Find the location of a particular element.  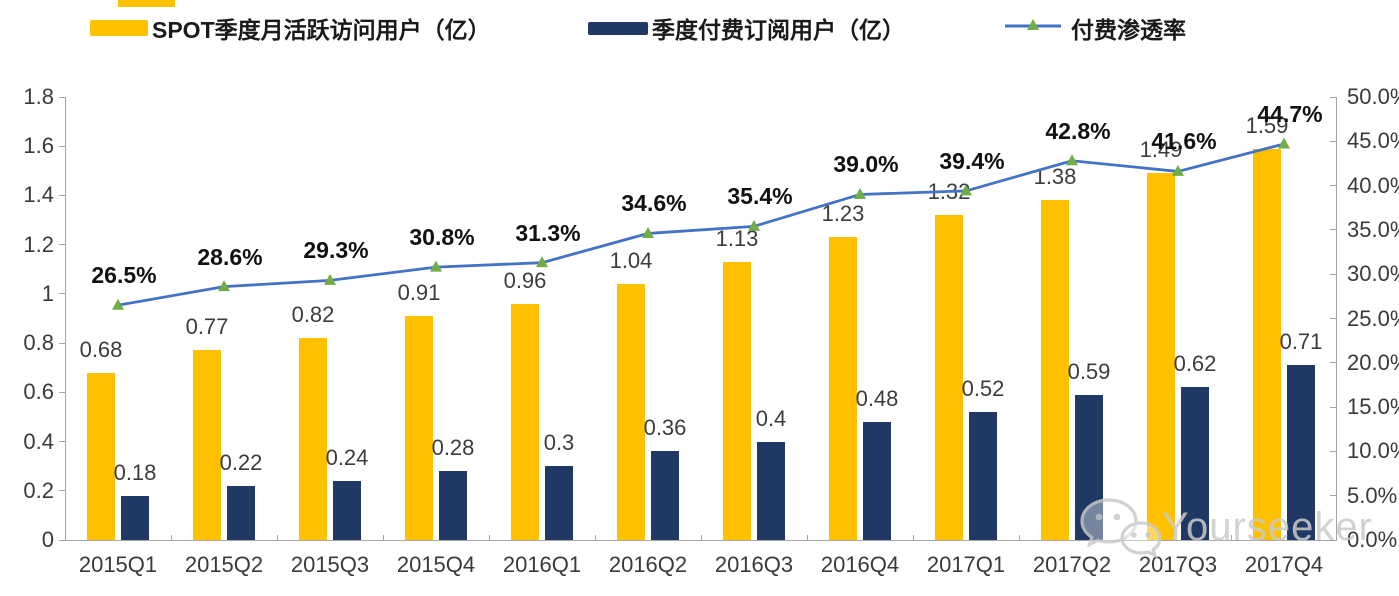

bar-label-subscribers: 0.59 is located at coordinates (1089, 371).